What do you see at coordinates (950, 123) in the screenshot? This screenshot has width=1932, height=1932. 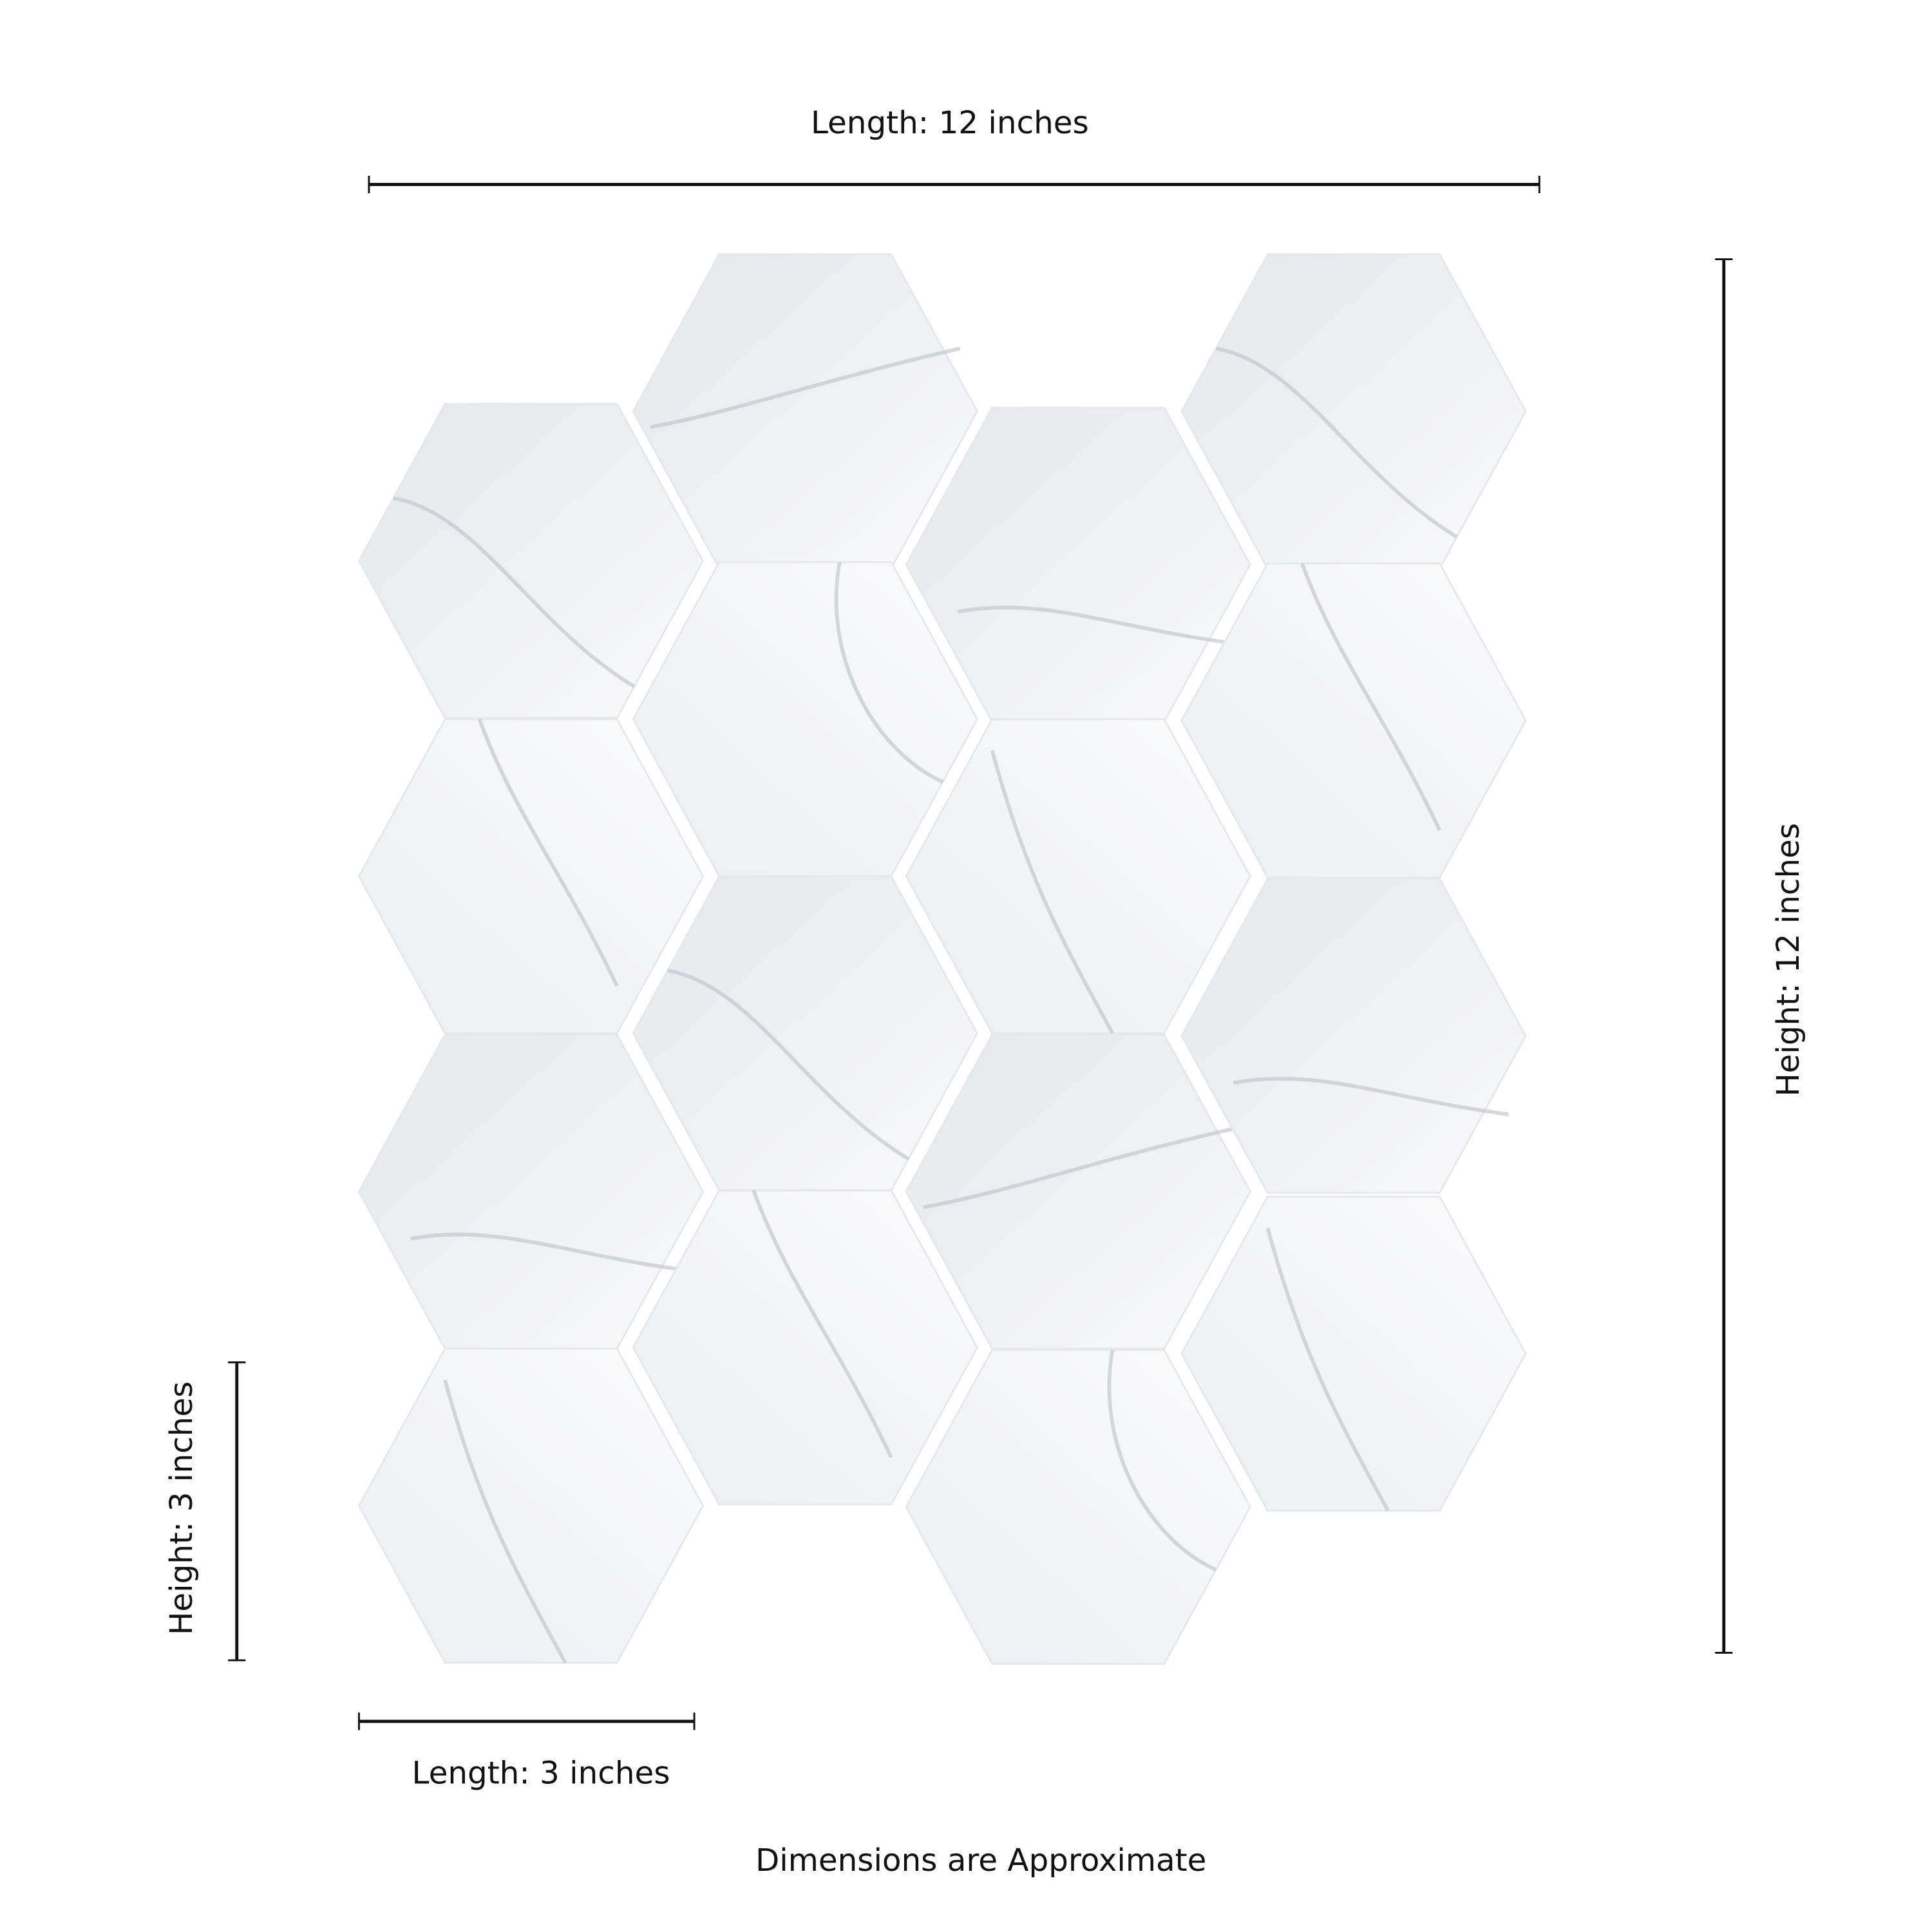 I see `overall-length-label: Length: 12 inches` at bounding box center [950, 123].